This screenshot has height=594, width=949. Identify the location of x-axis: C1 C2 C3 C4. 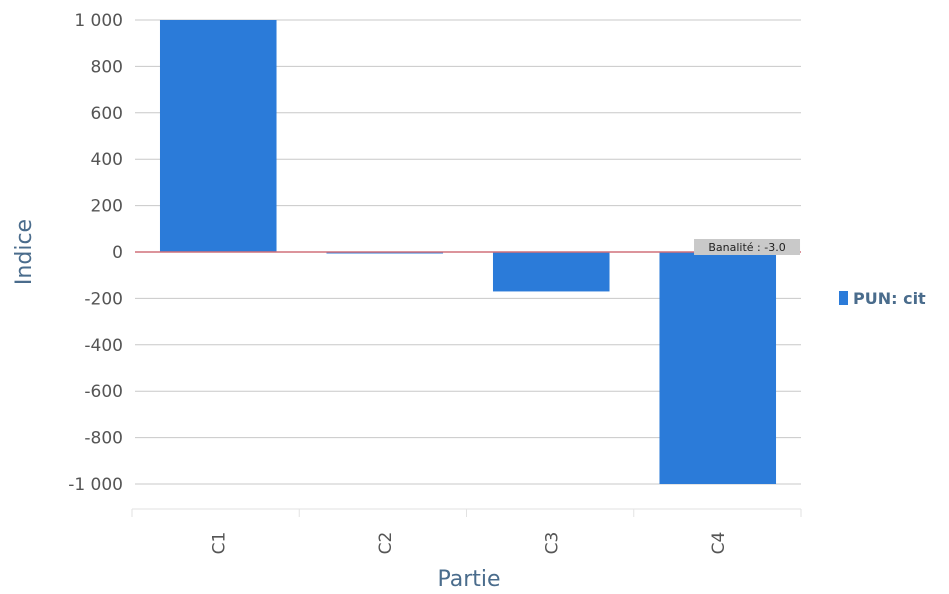
(466, 531).